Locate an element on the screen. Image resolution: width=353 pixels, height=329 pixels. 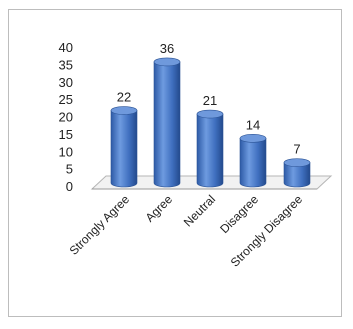
y-tick-label: 10 is located at coordinates (66, 151).